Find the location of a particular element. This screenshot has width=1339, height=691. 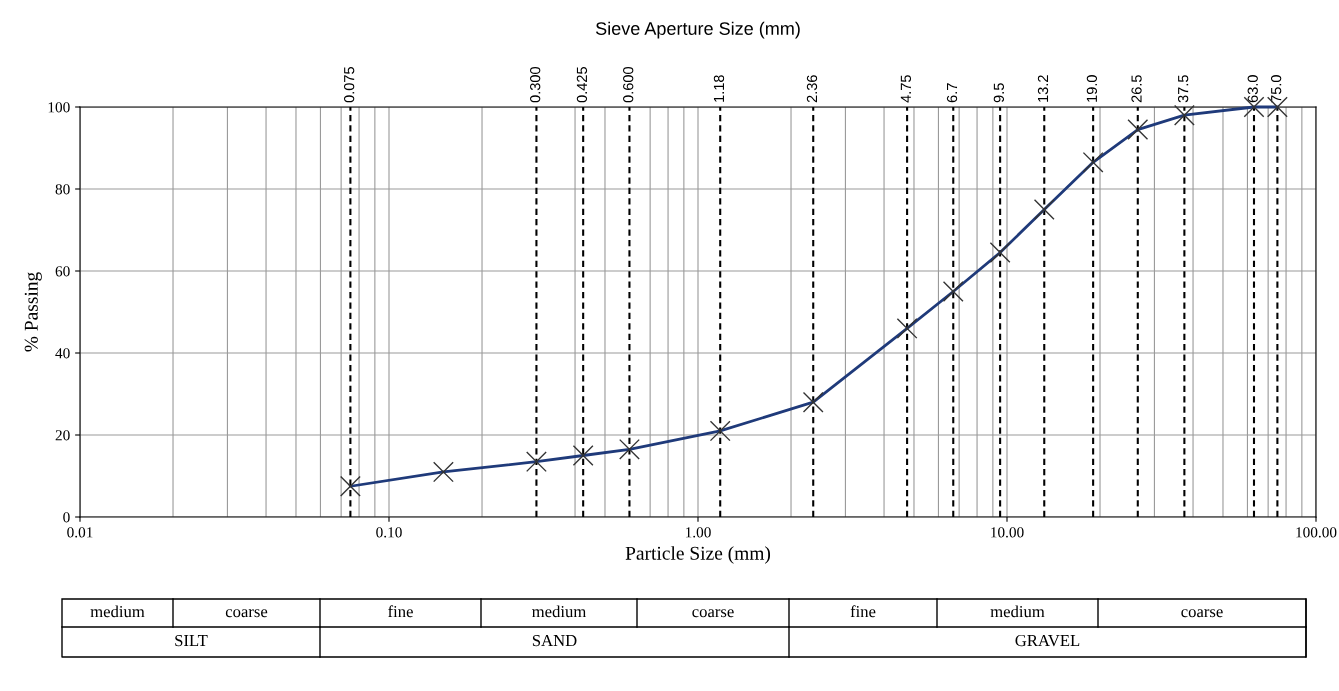

y-tick-label: 100 is located at coordinates (59, 107).